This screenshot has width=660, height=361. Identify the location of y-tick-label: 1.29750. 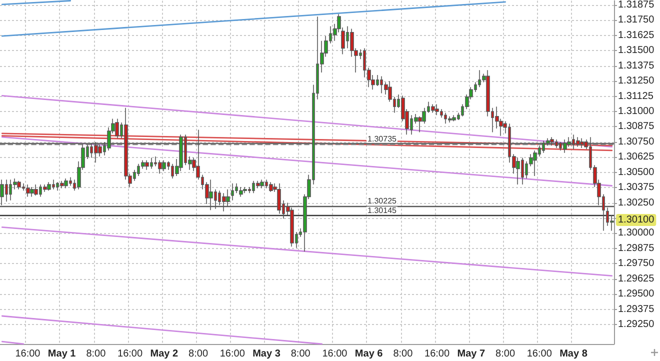
(636, 264).